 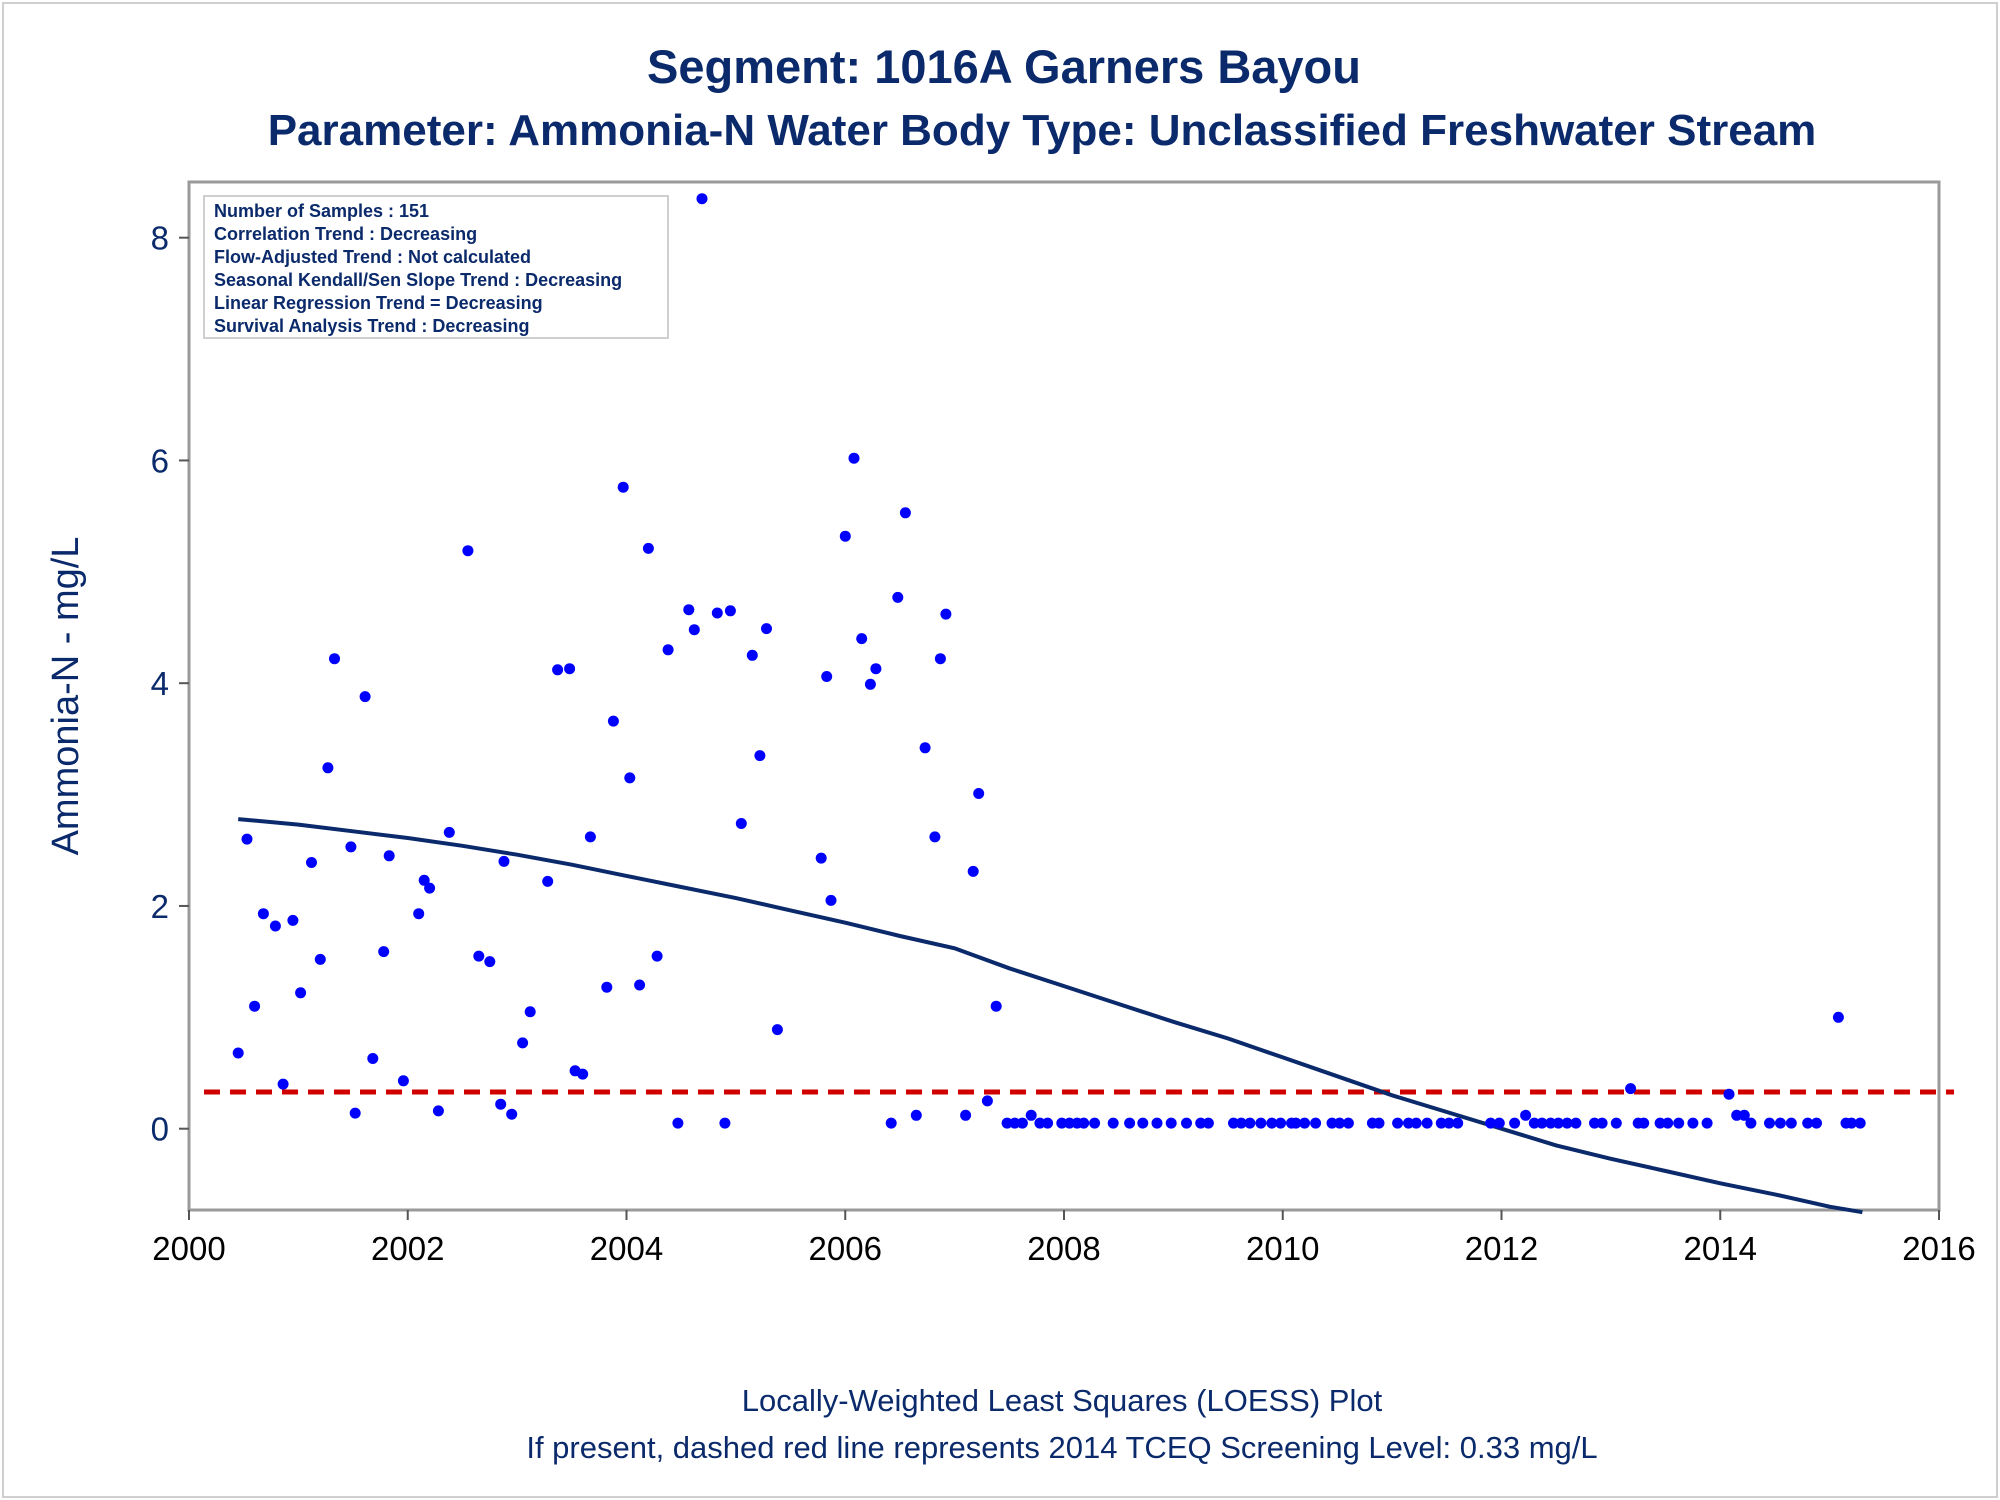 What do you see at coordinates (160, 1129) in the screenshot?
I see `y-tick-label: 0` at bounding box center [160, 1129].